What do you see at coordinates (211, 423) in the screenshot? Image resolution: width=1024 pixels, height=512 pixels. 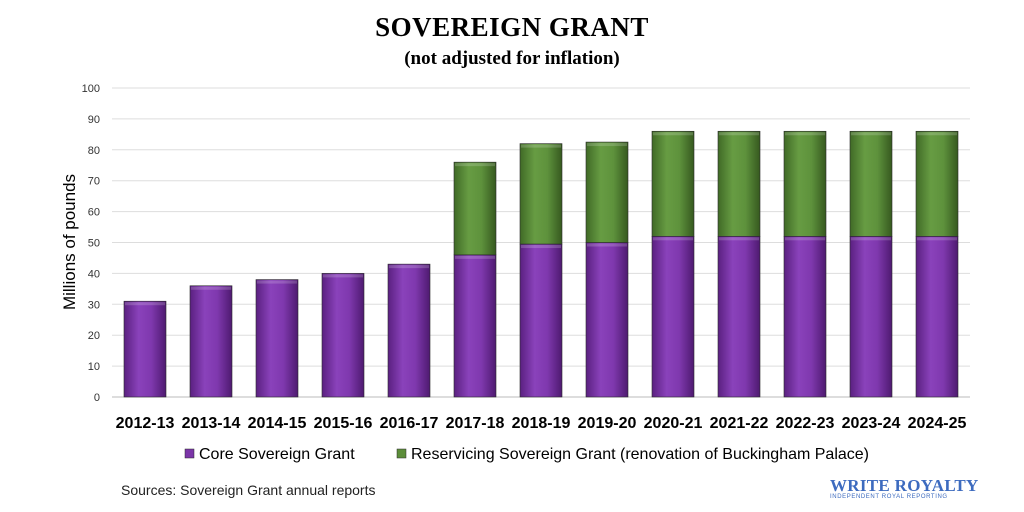 I see `x-tick-label: 2013-14` at bounding box center [211, 423].